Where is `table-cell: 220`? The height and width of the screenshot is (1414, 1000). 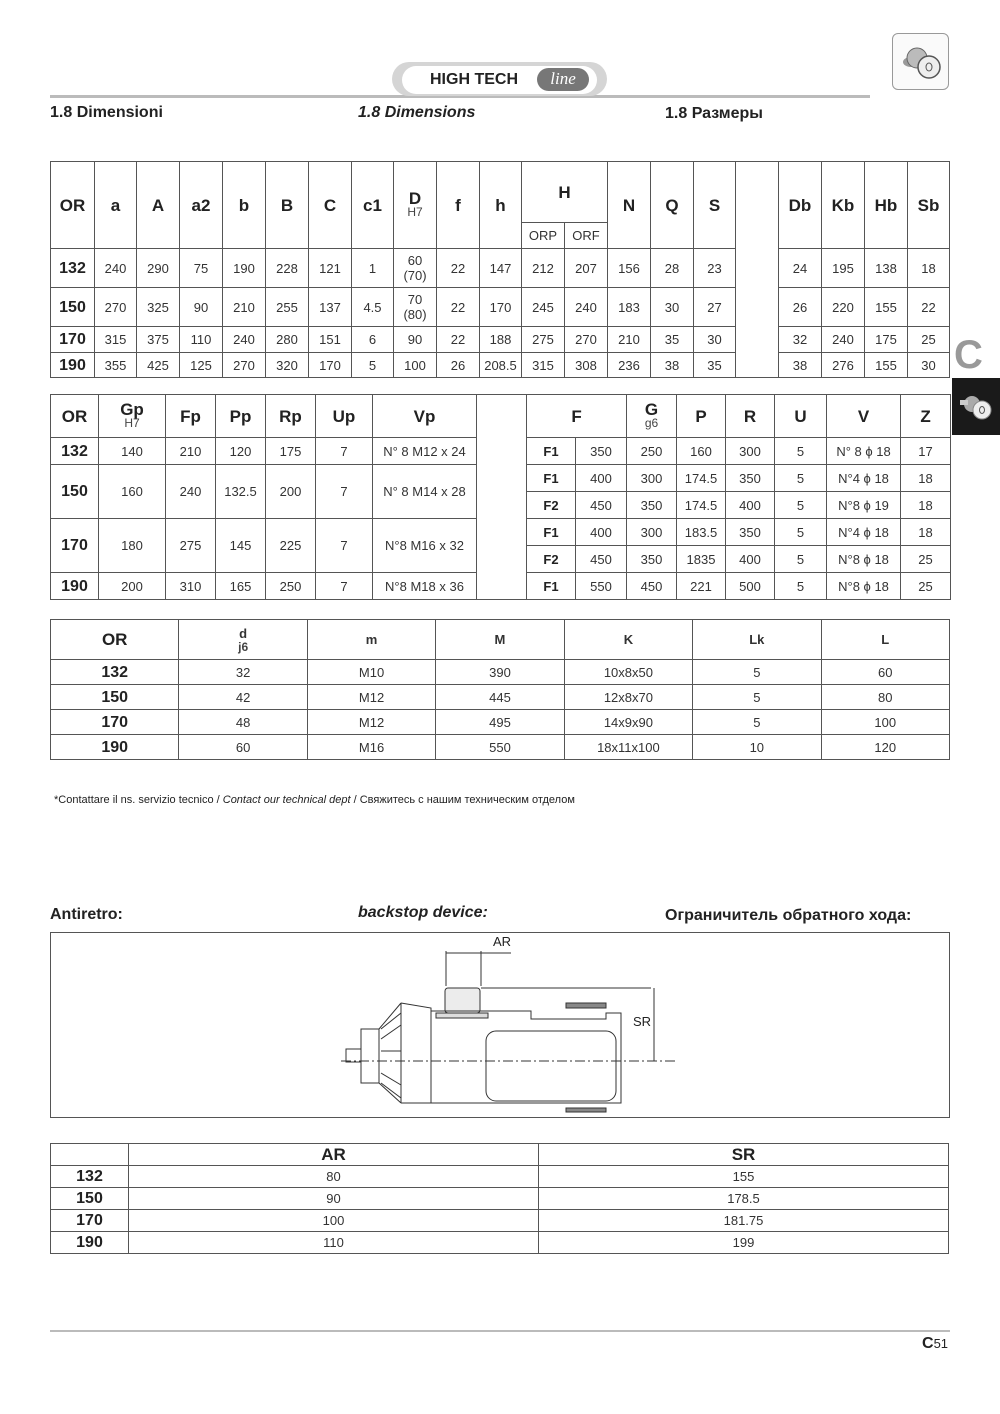 table-cell: 220 is located at coordinates (843, 307).